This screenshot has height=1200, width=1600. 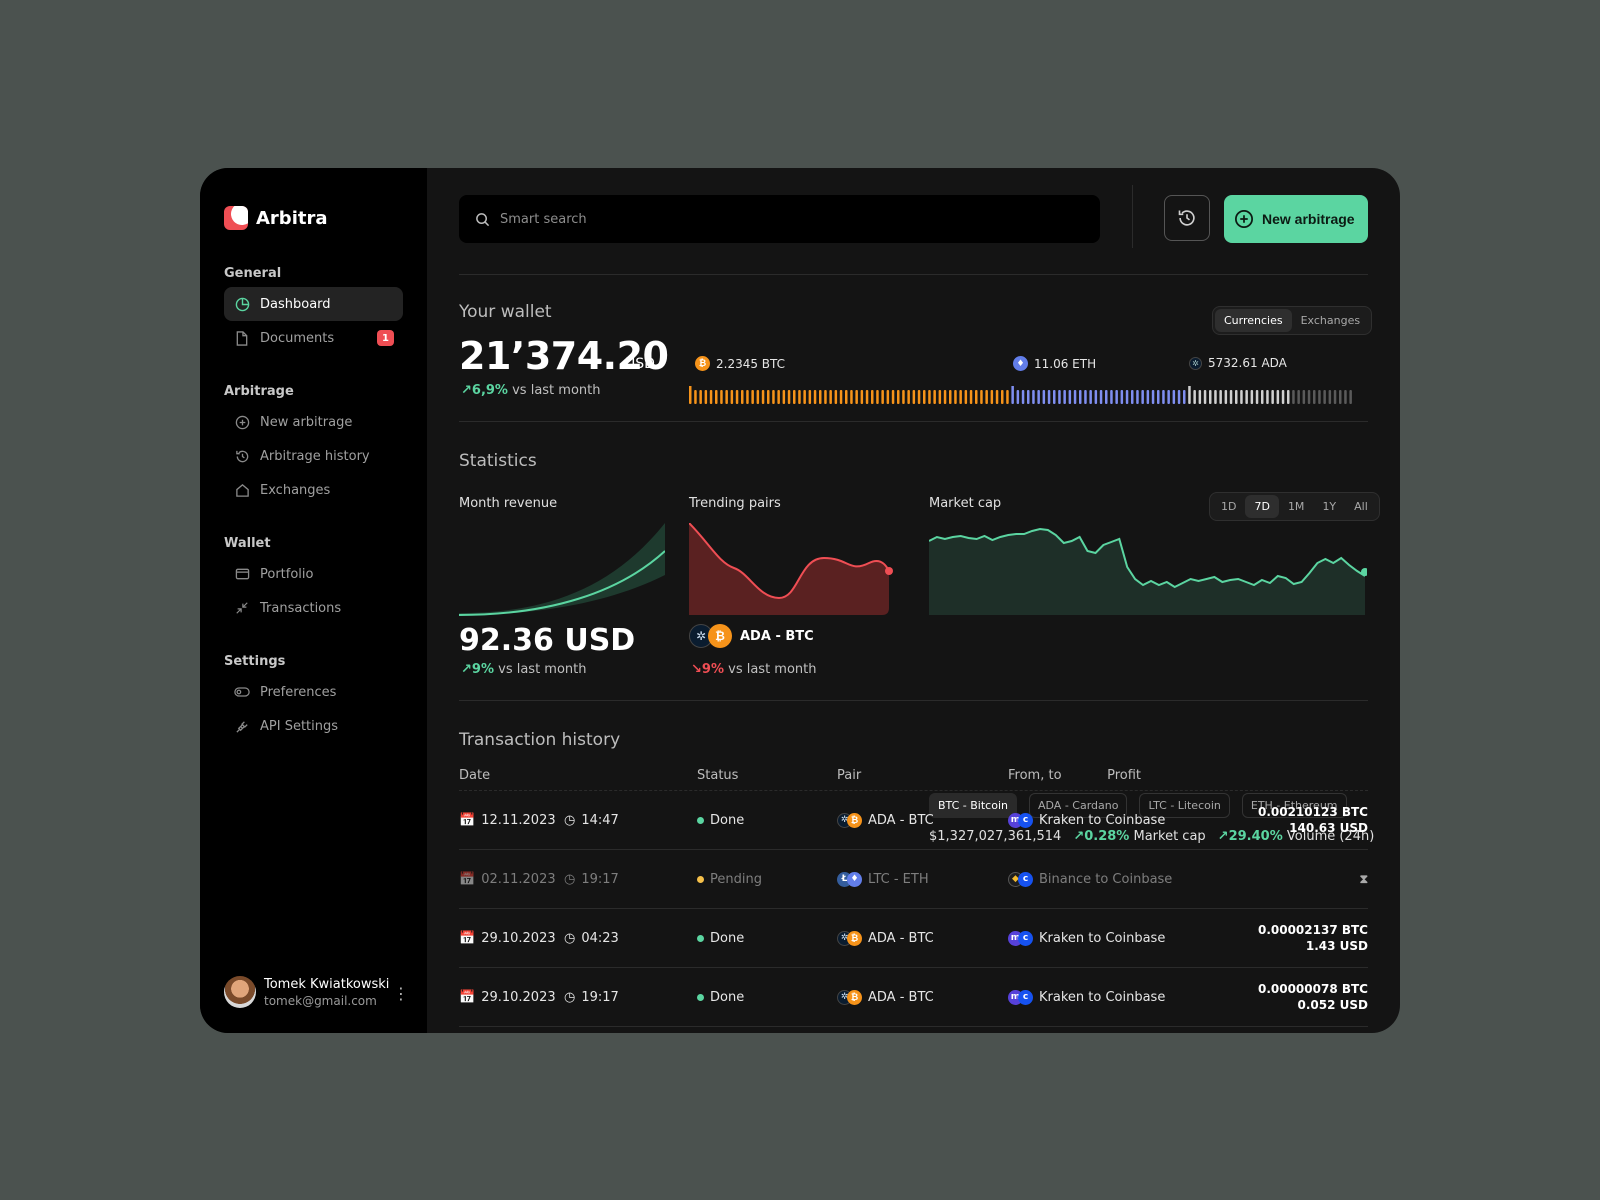 I want to click on new-arbitrage-label: New arbitrage, so click(x=1308, y=219).